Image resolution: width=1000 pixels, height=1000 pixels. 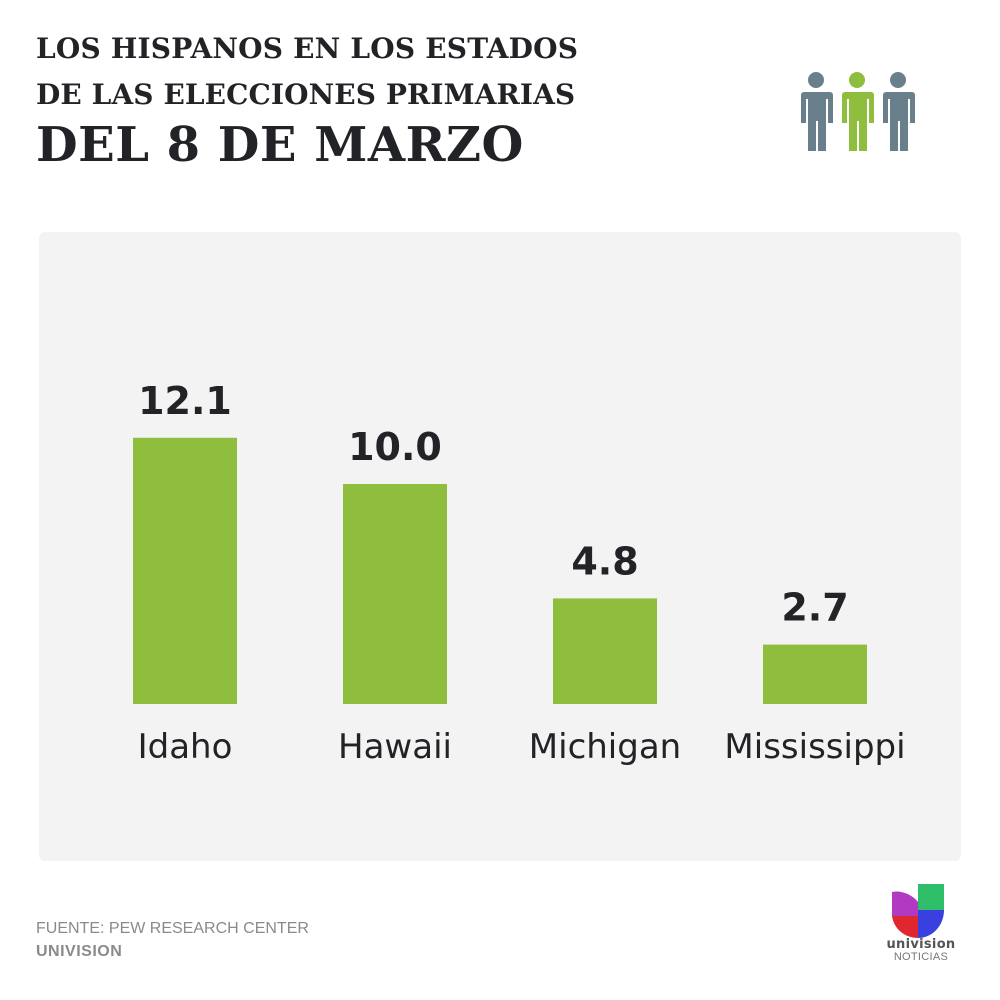 I want to click on data-label-mississippi: 2.7, so click(x=814, y=608).